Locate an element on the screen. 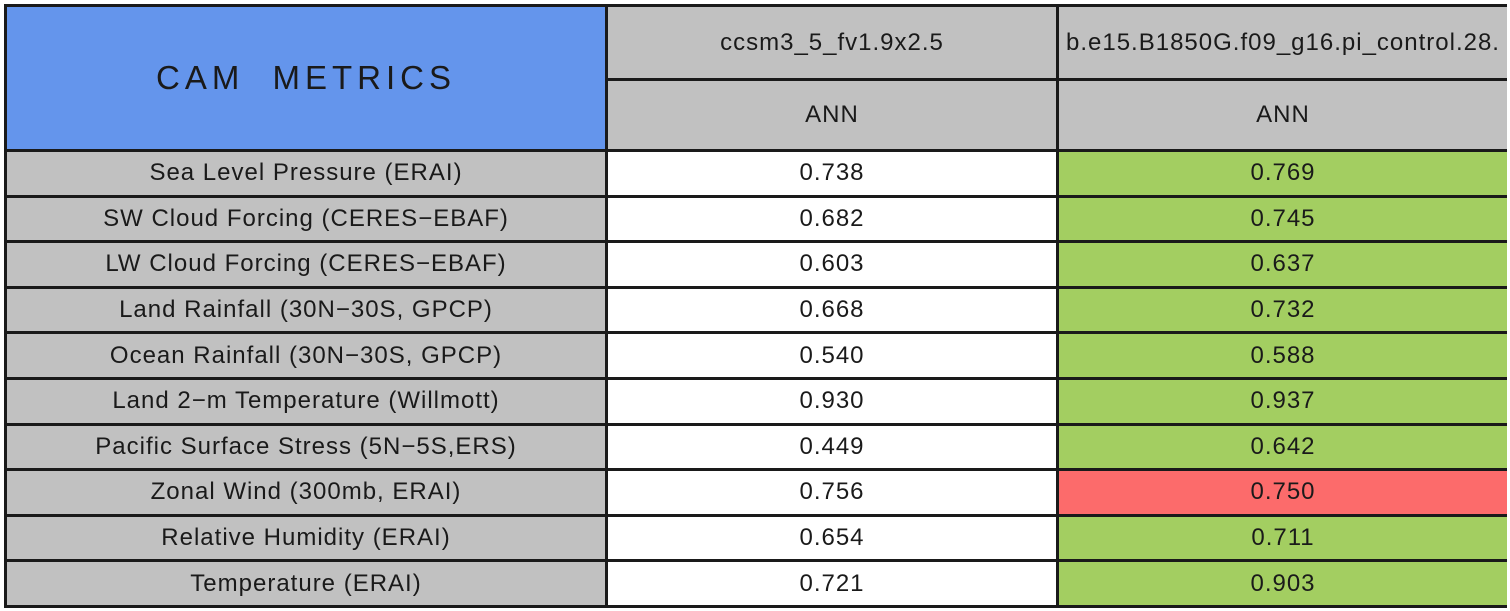  metric-label: Relative Humidity (ERAI) is located at coordinates (306, 538).